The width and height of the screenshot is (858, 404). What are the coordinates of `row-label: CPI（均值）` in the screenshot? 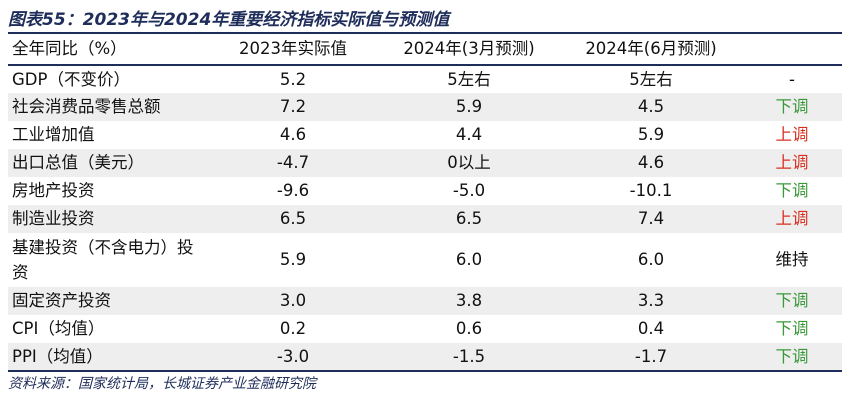 It's located at (58, 328).